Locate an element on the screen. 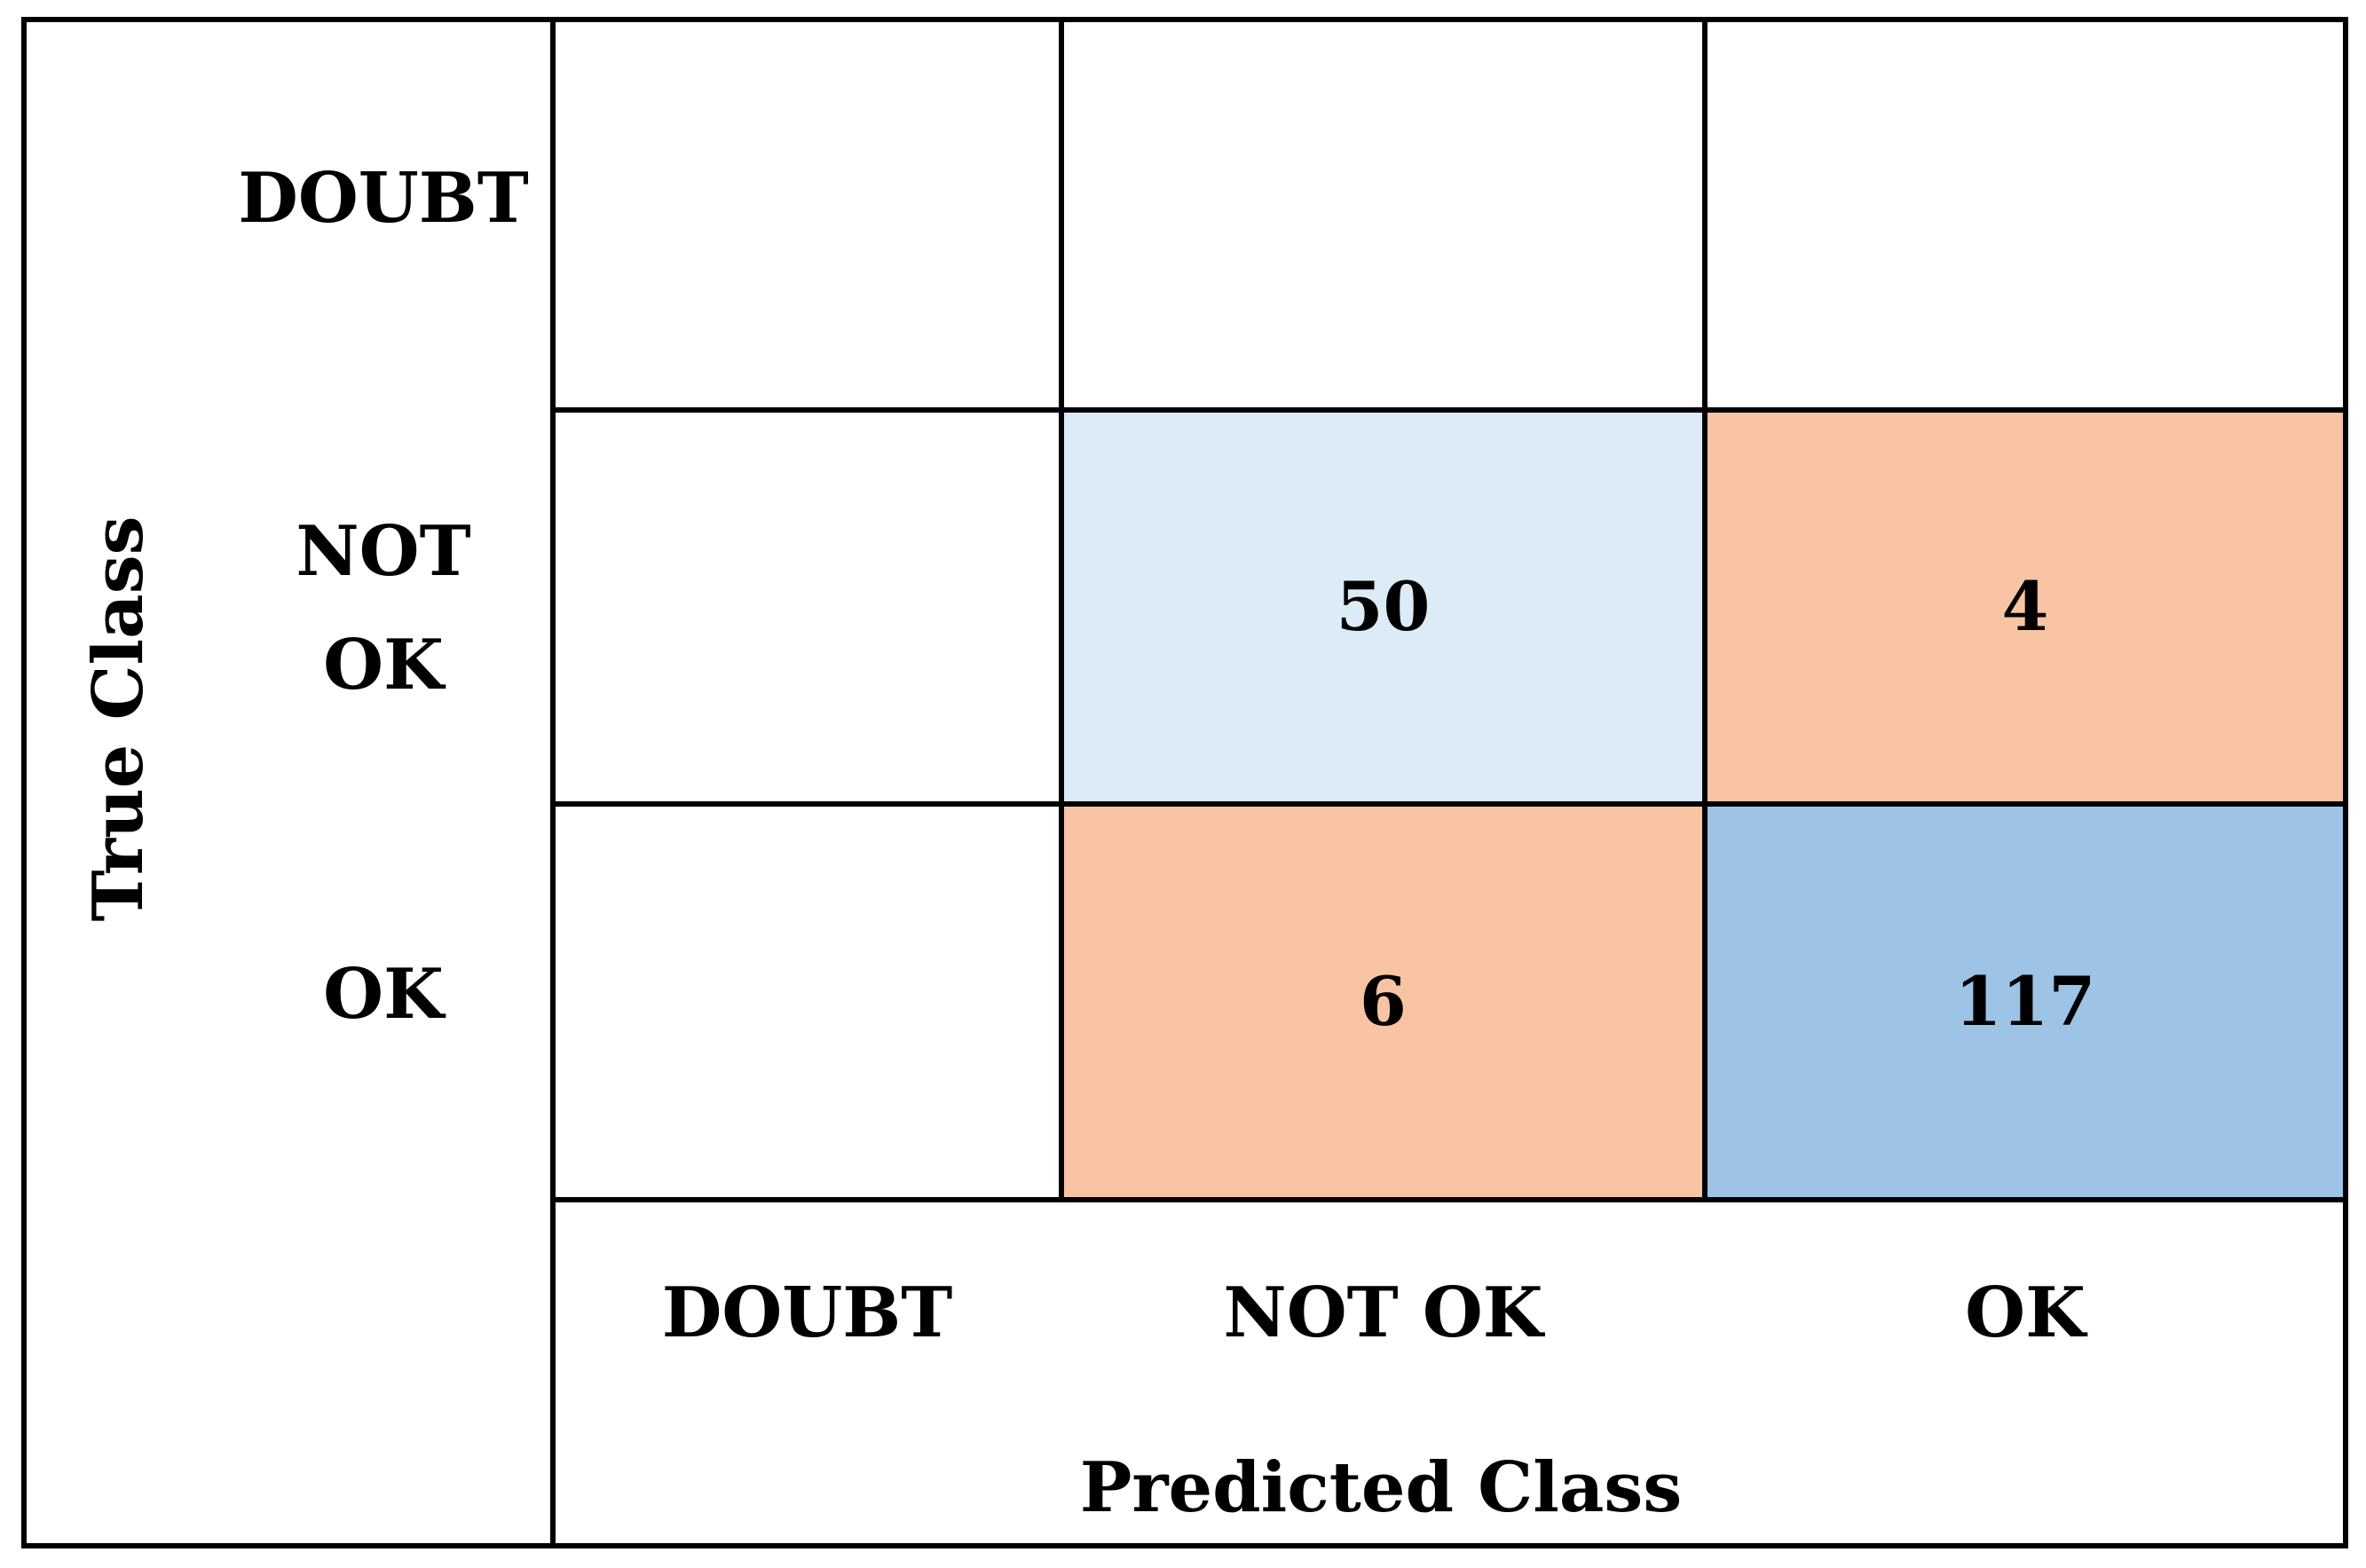 This screenshot has width=2366, height=1568. cell-doubt-doubt is located at coordinates (807, 215).